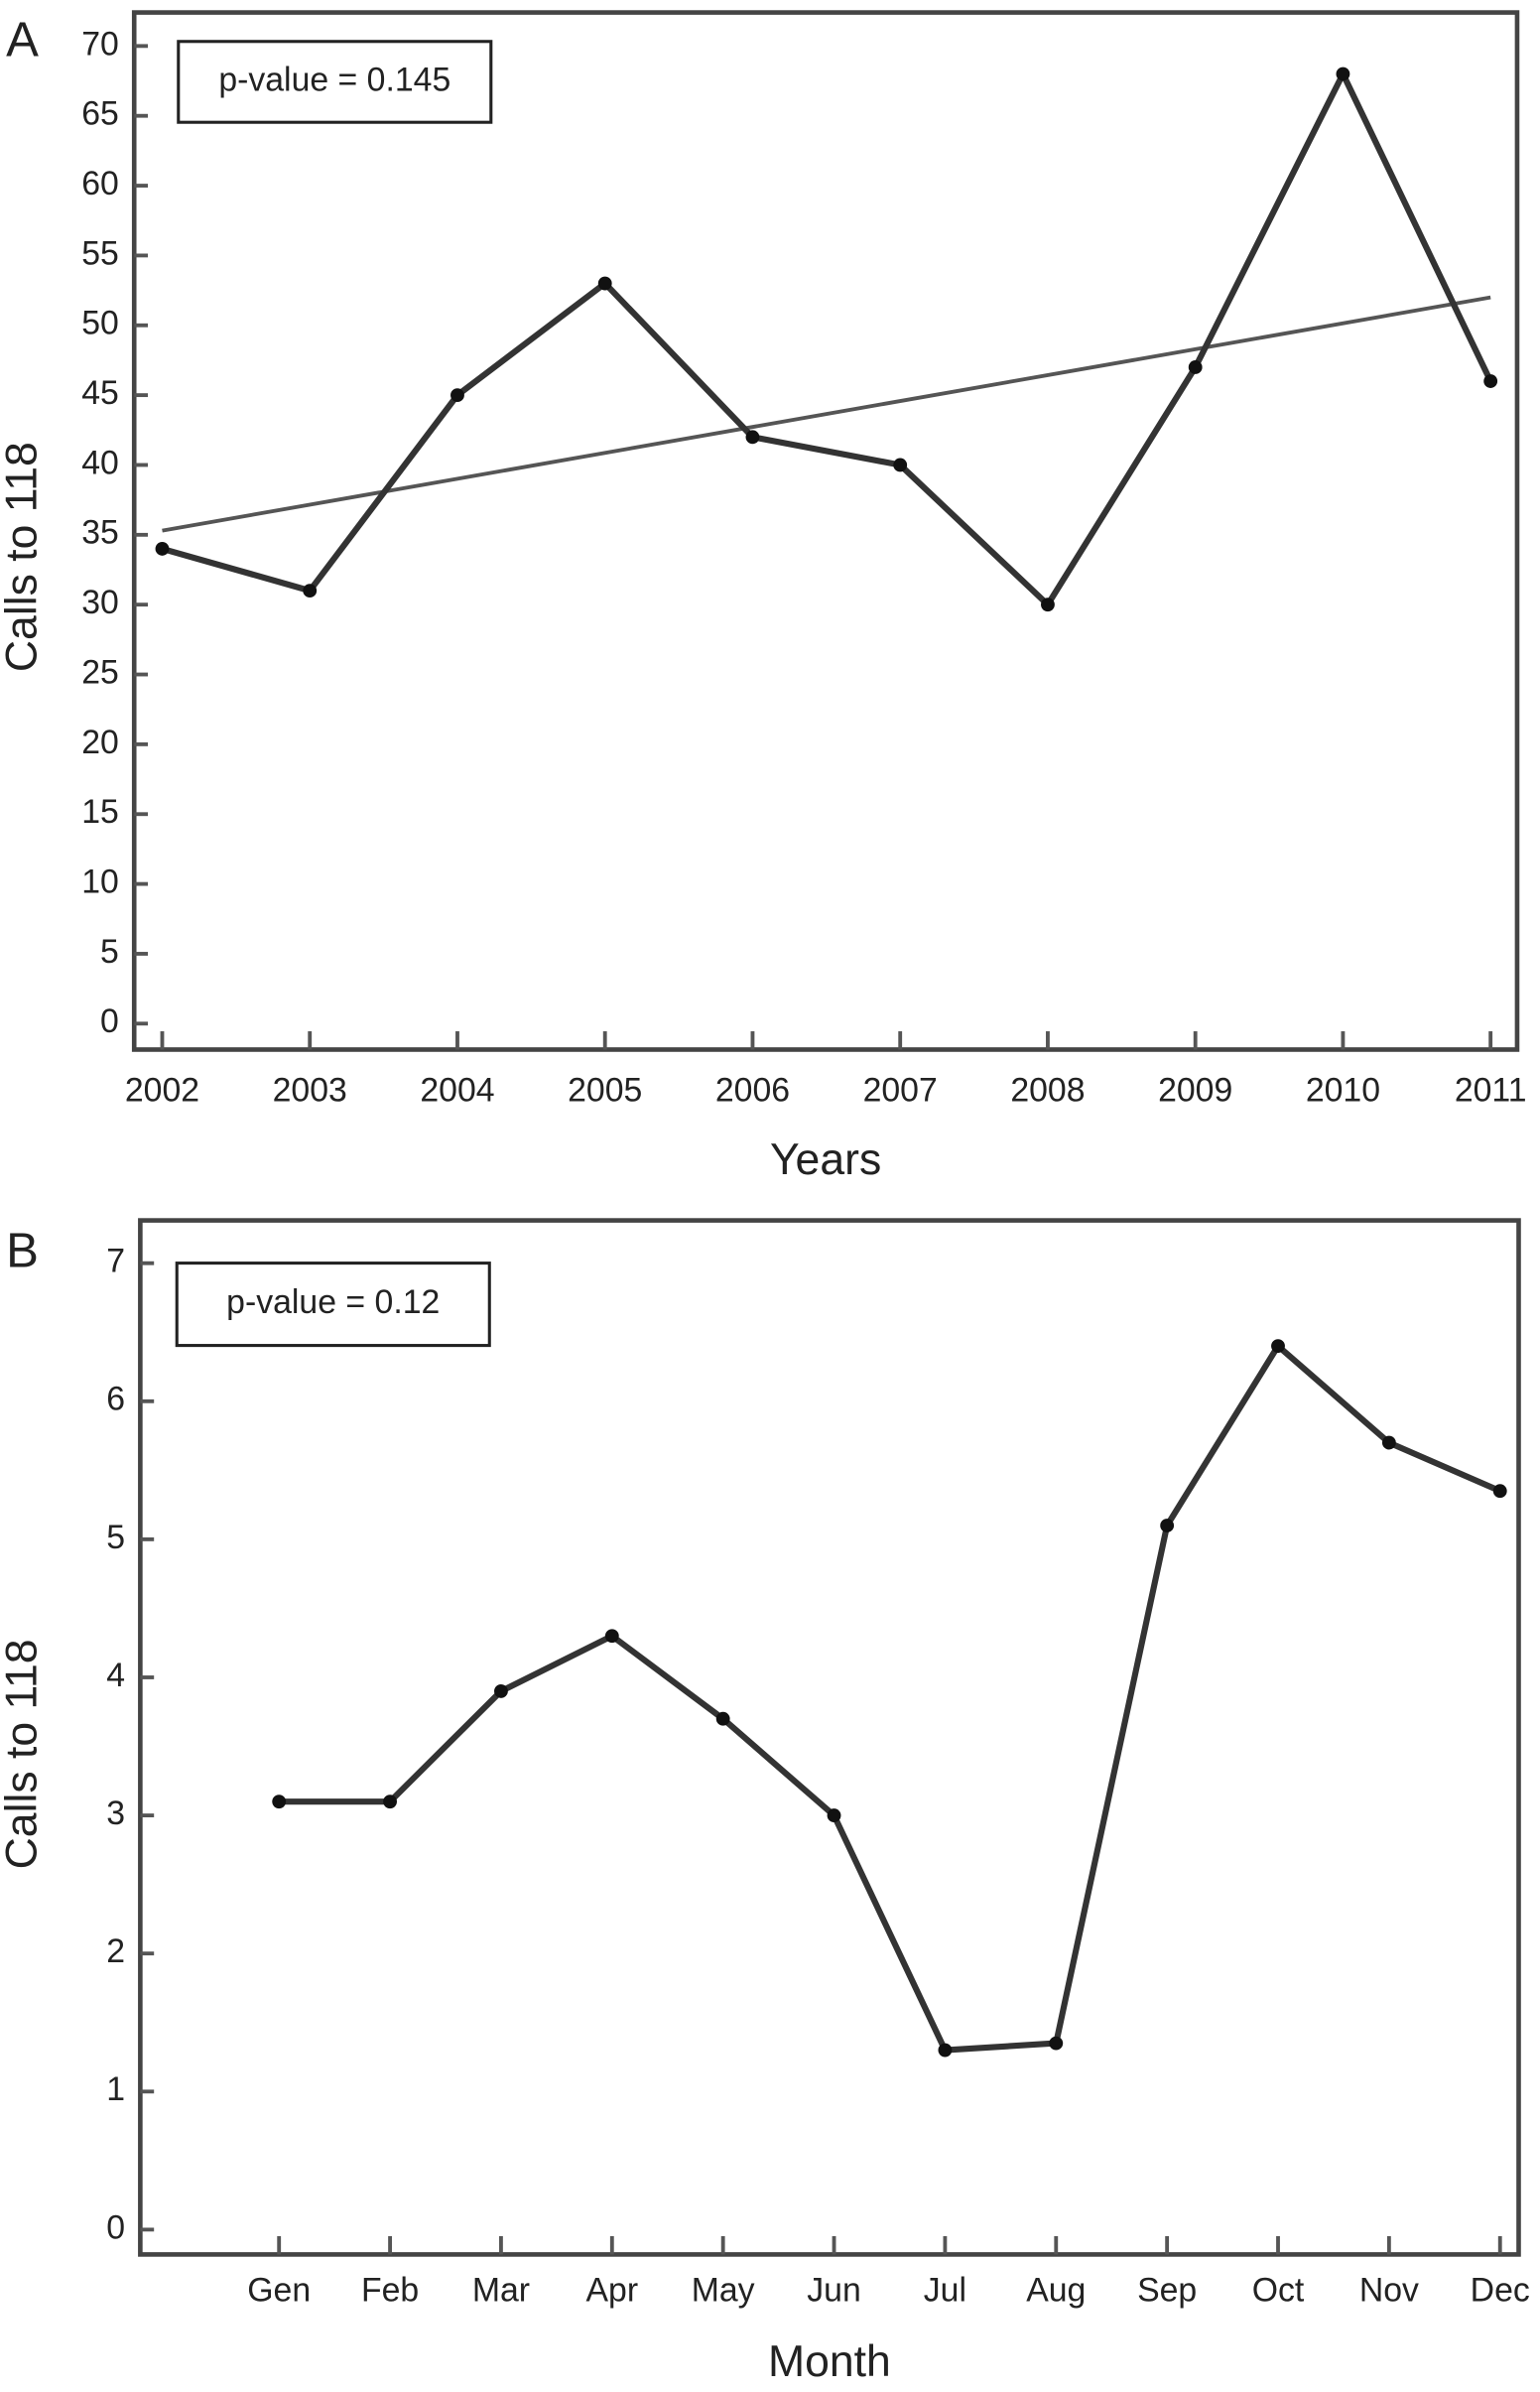  What do you see at coordinates (900, 1090) in the screenshot?
I see `x-tick-label: 2007` at bounding box center [900, 1090].